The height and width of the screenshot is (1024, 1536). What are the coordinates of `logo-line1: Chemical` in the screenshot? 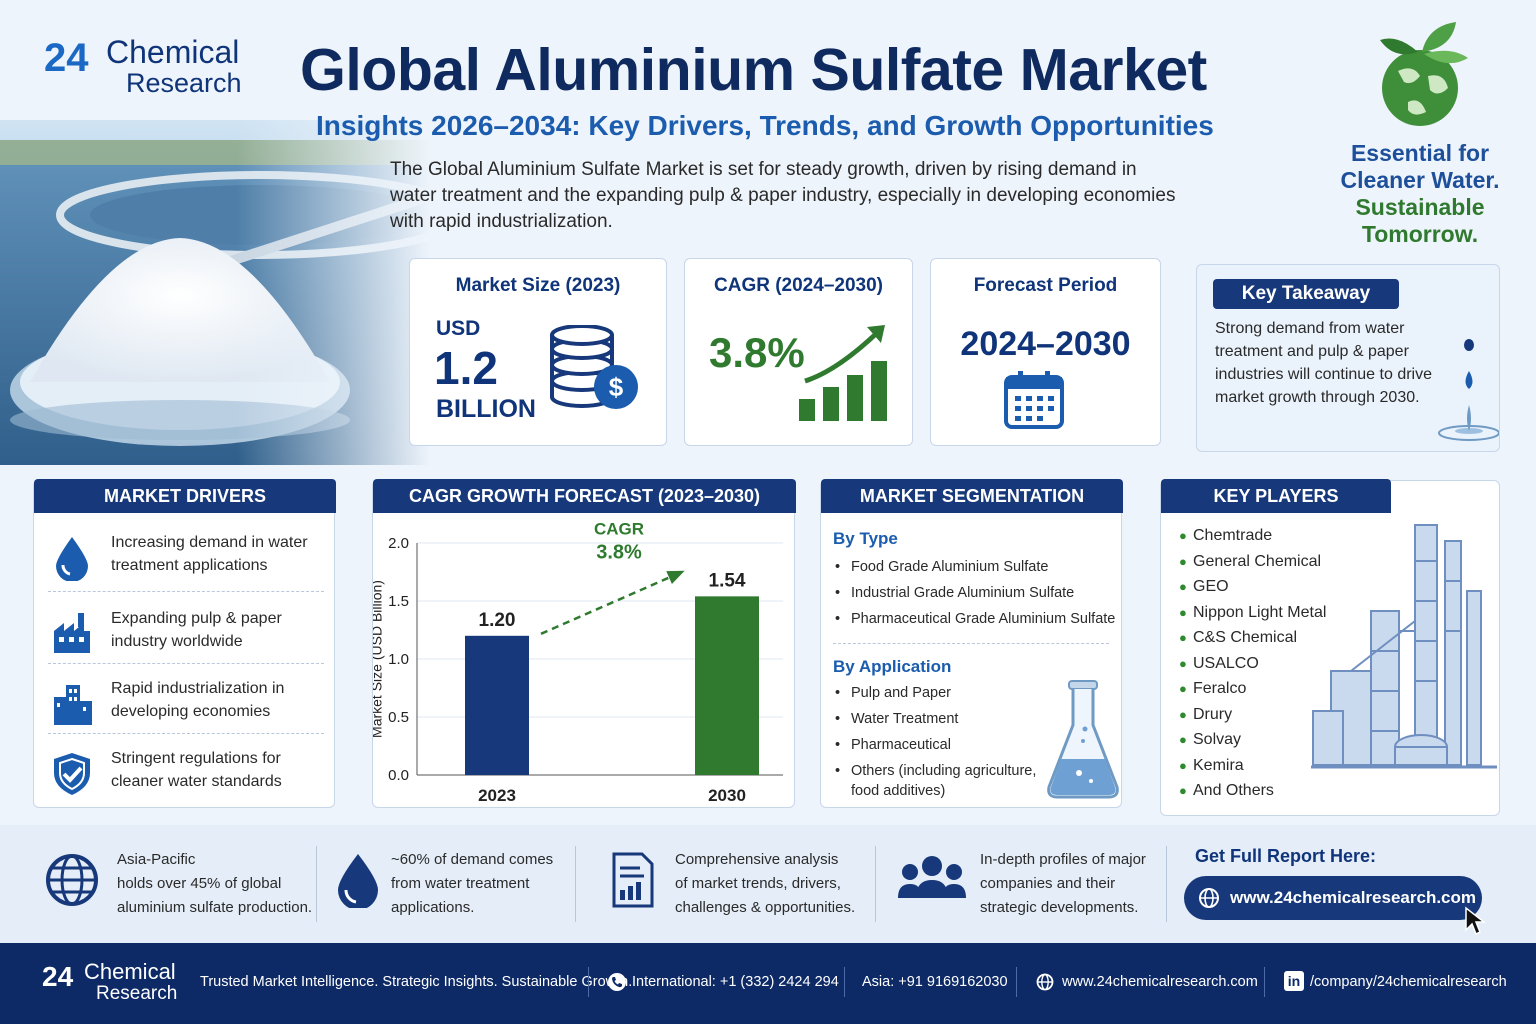 It's located at (173, 52).